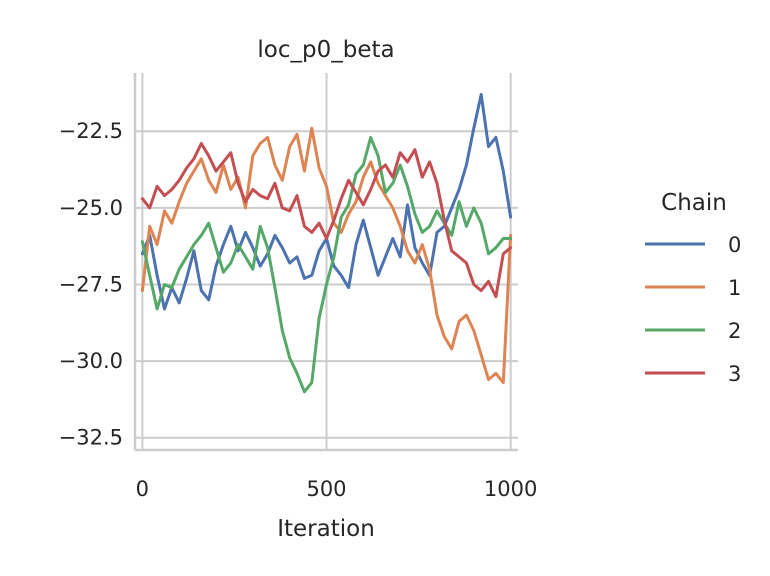  I want to click on legend: Chain 0 1 2 3, so click(693, 288).